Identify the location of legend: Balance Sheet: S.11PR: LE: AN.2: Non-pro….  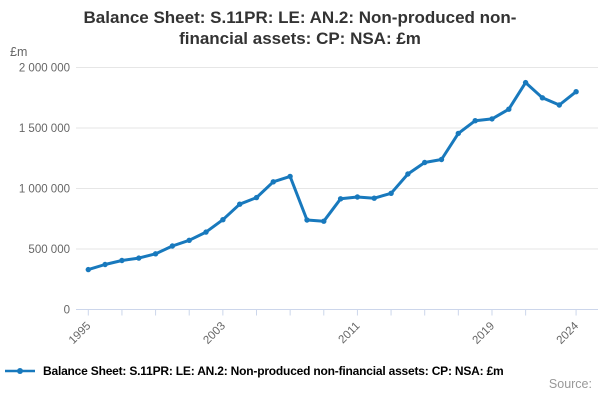
(300, 371).